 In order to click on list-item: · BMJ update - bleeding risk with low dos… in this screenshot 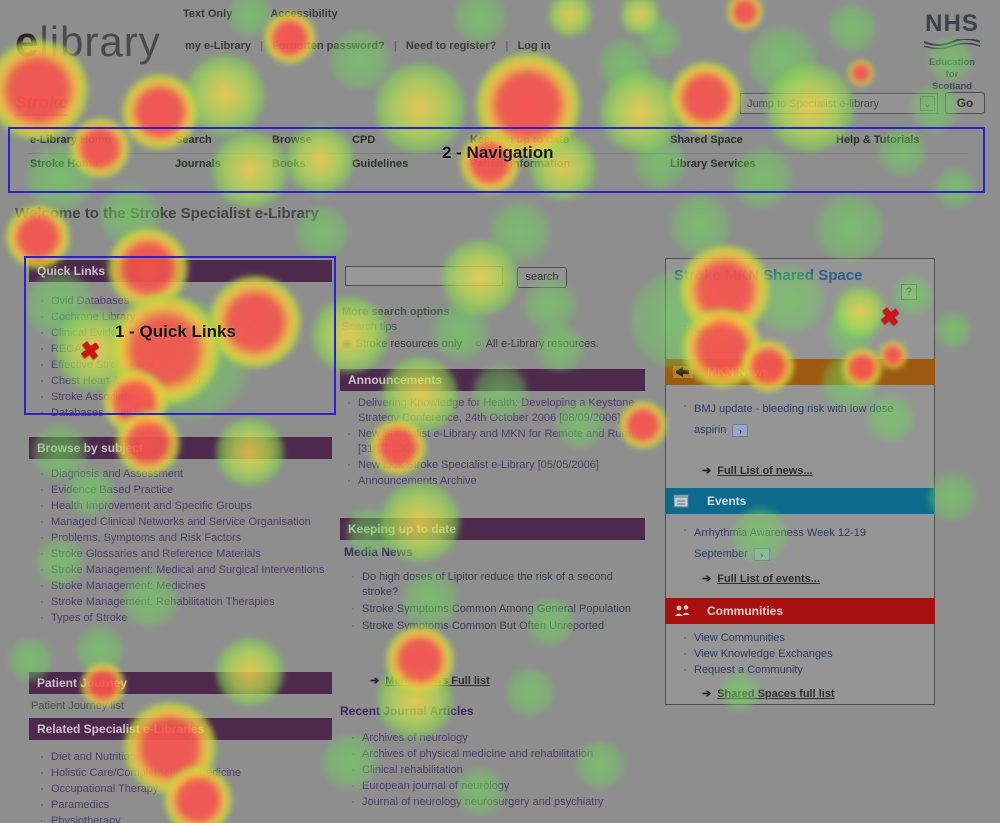, I will do `click(798, 420)`.